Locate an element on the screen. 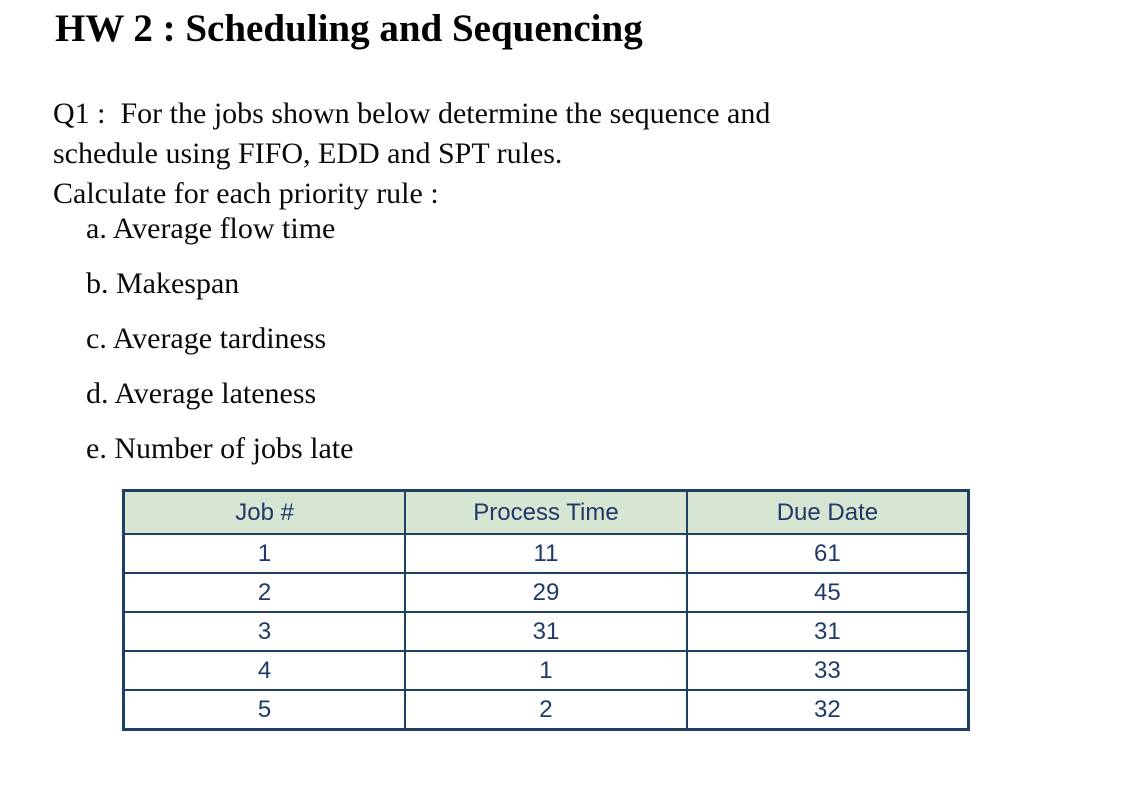 Image resolution: width=1125 pixels, height=793 pixels. table-header-process-time: Process Time is located at coordinates (546, 512).